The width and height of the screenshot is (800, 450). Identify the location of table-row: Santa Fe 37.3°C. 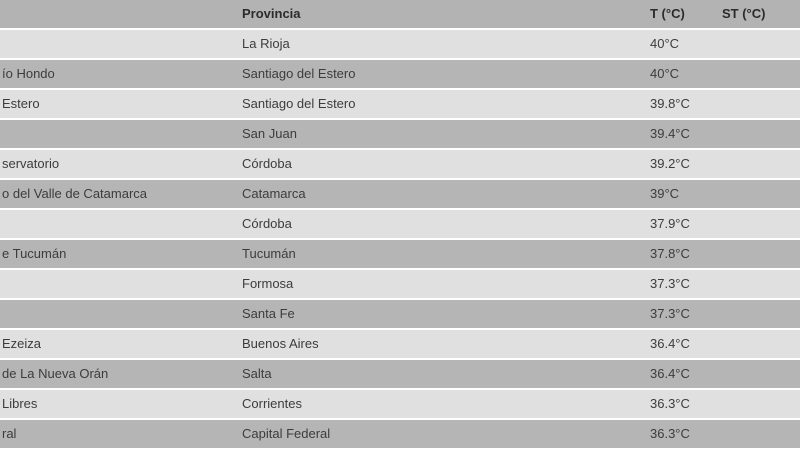
(400, 314).